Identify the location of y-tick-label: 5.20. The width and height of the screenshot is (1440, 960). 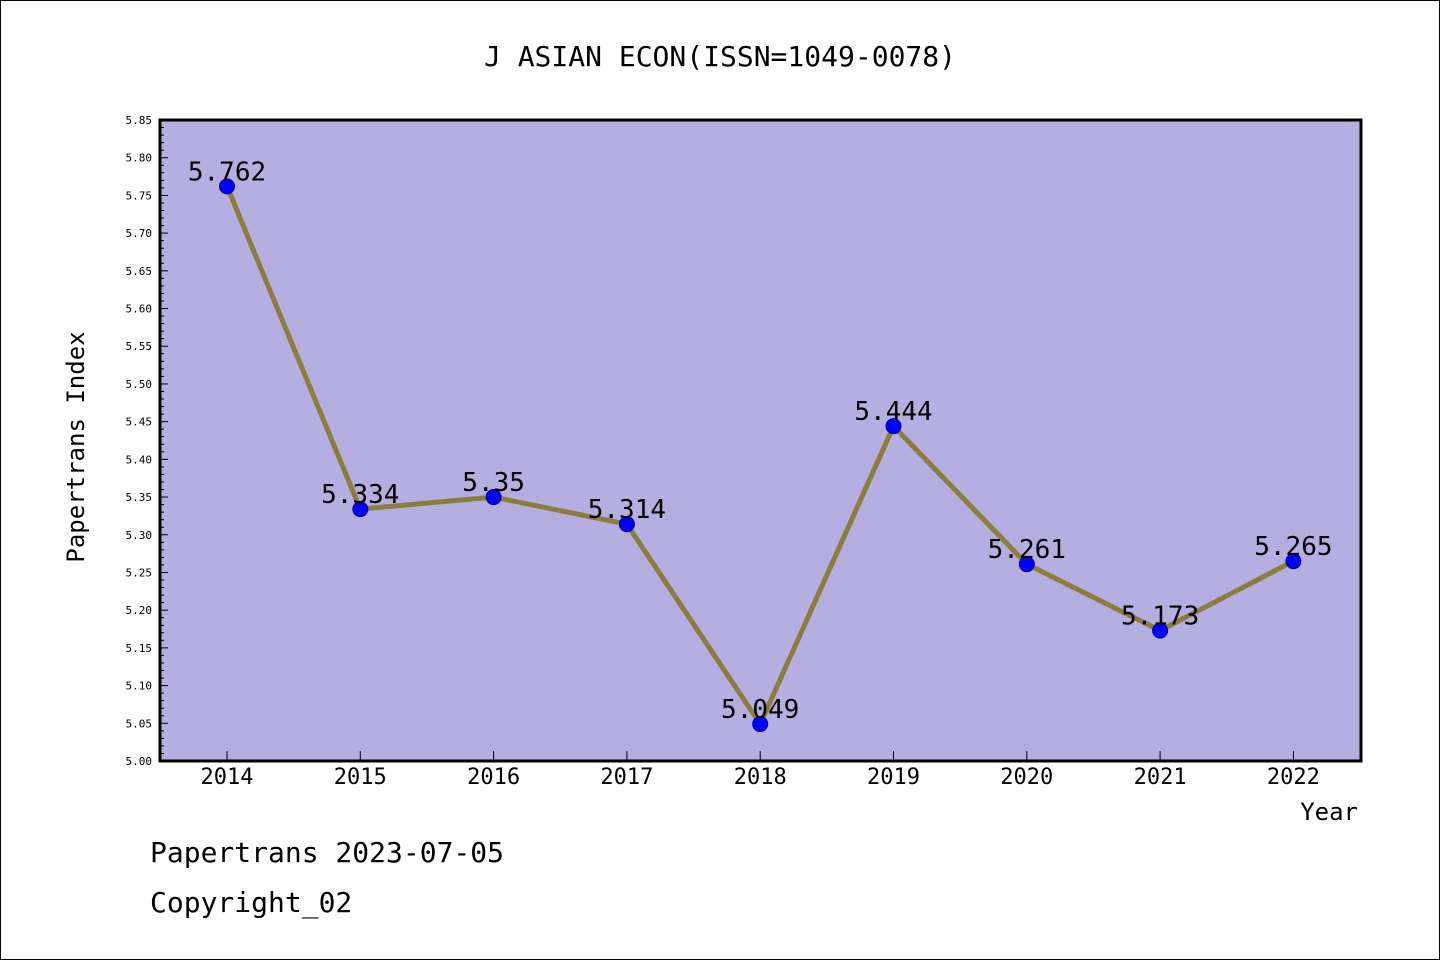
(139, 610).